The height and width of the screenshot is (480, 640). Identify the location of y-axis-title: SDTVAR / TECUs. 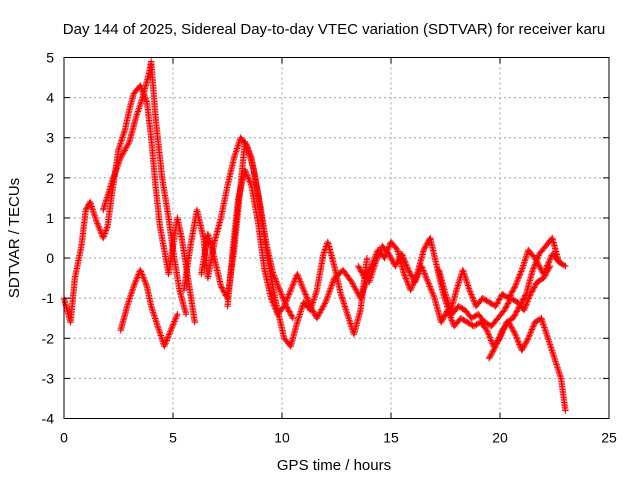
(14, 238).